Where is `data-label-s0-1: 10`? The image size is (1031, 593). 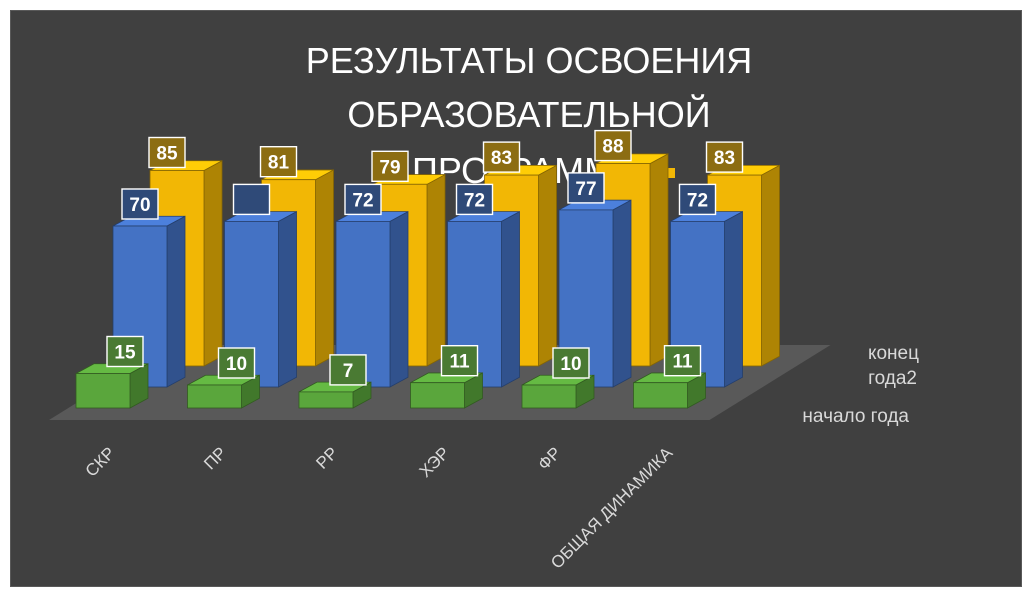 data-label-s0-1: 10 is located at coordinates (236, 363).